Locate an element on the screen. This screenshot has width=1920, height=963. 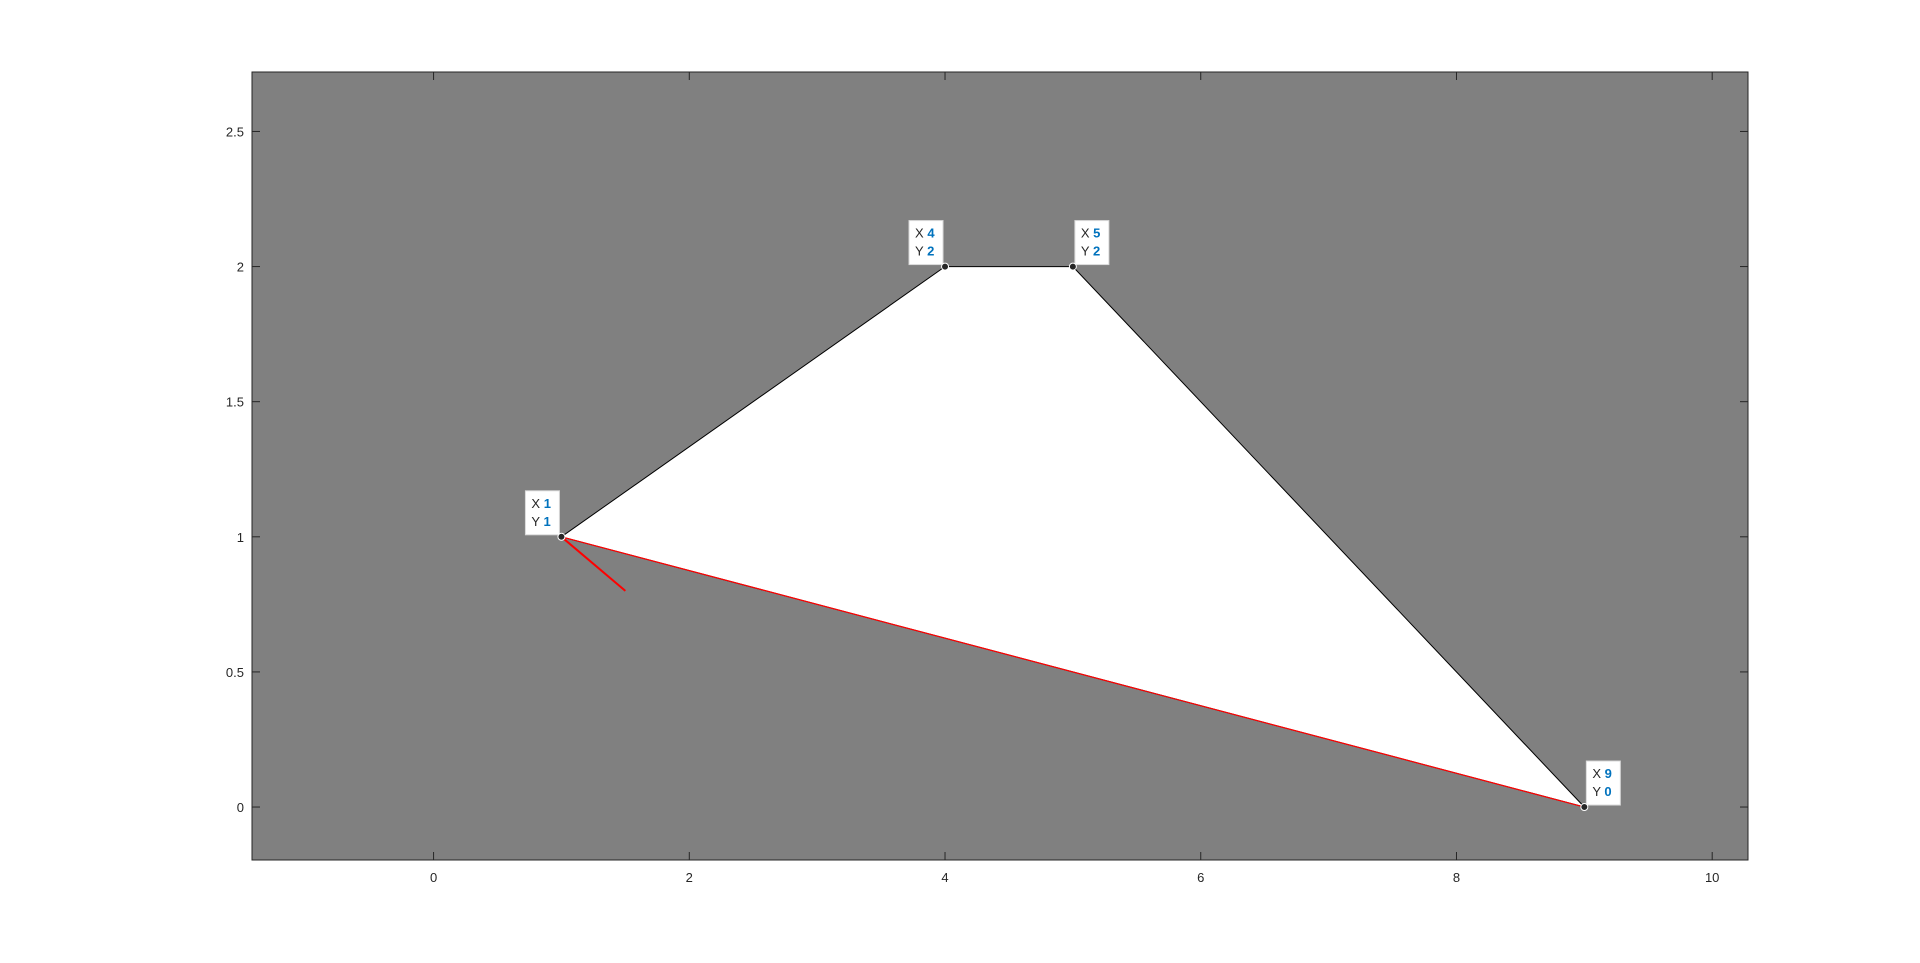
y-tick-label: 2.5 is located at coordinates (235, 131).